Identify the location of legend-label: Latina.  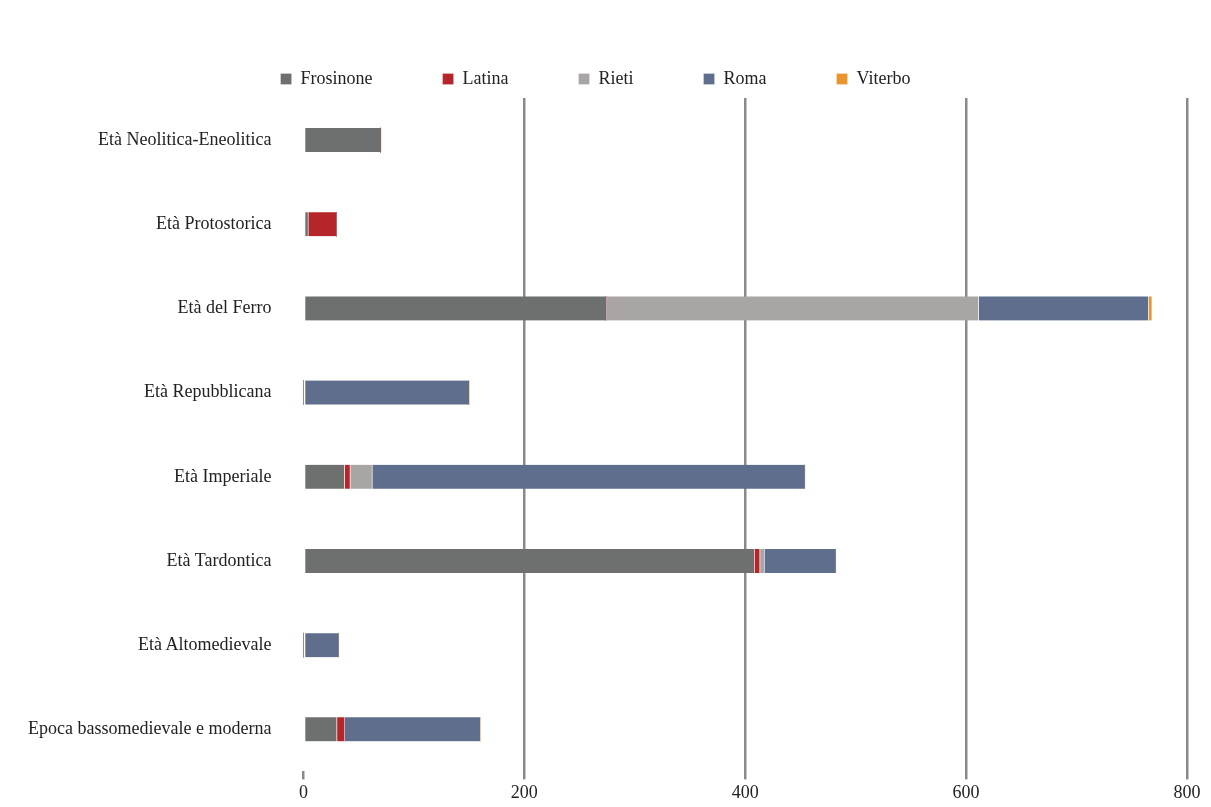
(485, 77).